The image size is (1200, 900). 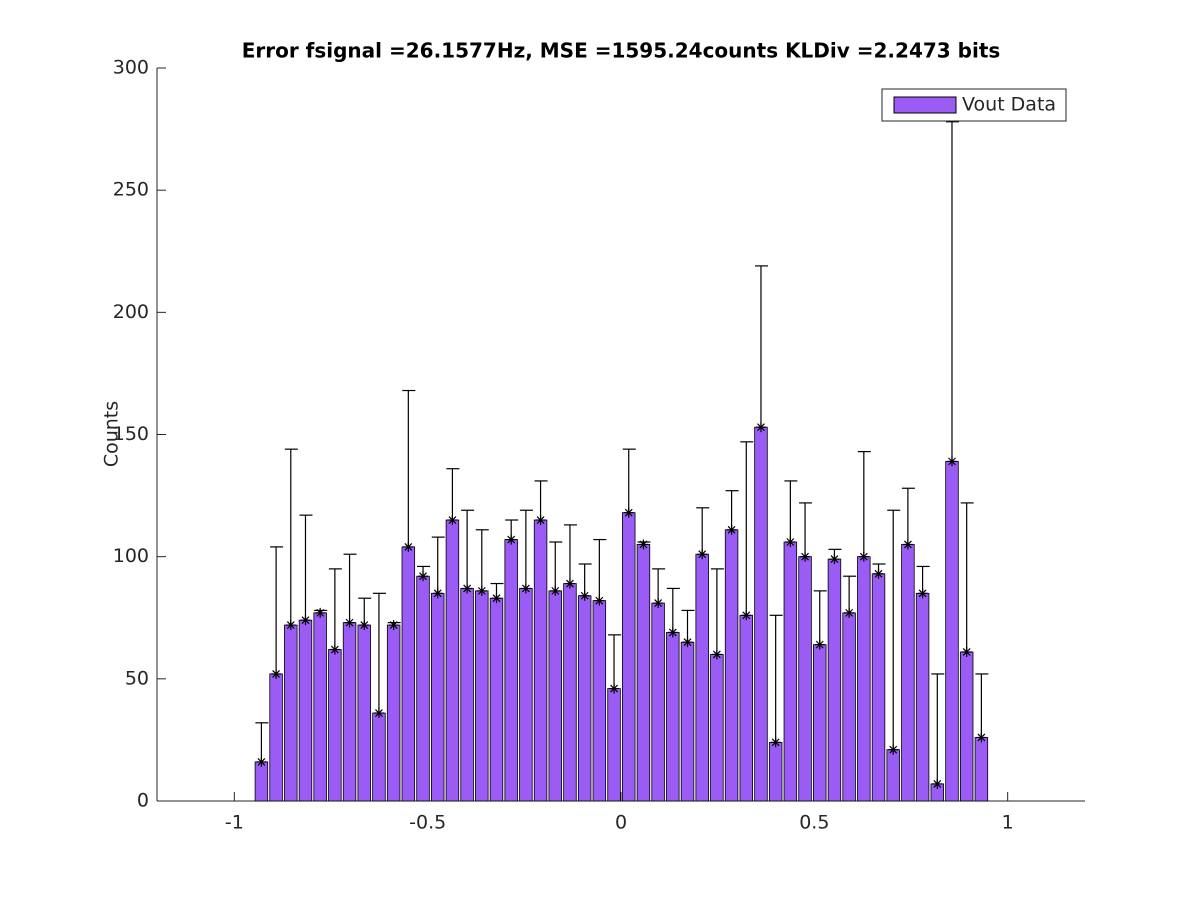 What do you see at coordinates (131, 556) in the screenshot?
I see `y-tick-label: 100` at bounding box center [131, 556].